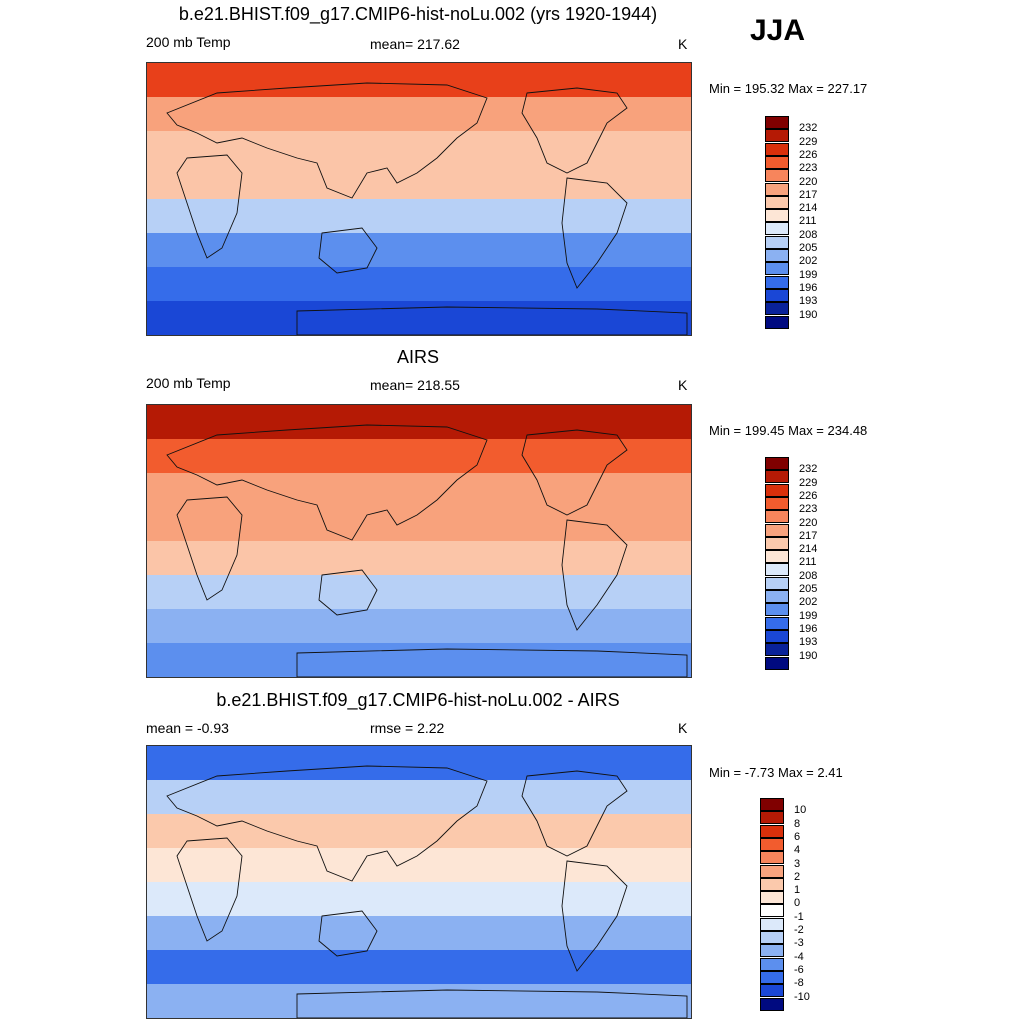 Image resolution: width=1024 pixels, height=1024 pixels. What do you see at coordinates (797, 890) in the screenshot?
I see `colorbar-tick-label: 1` at bounding box center [797, 890].